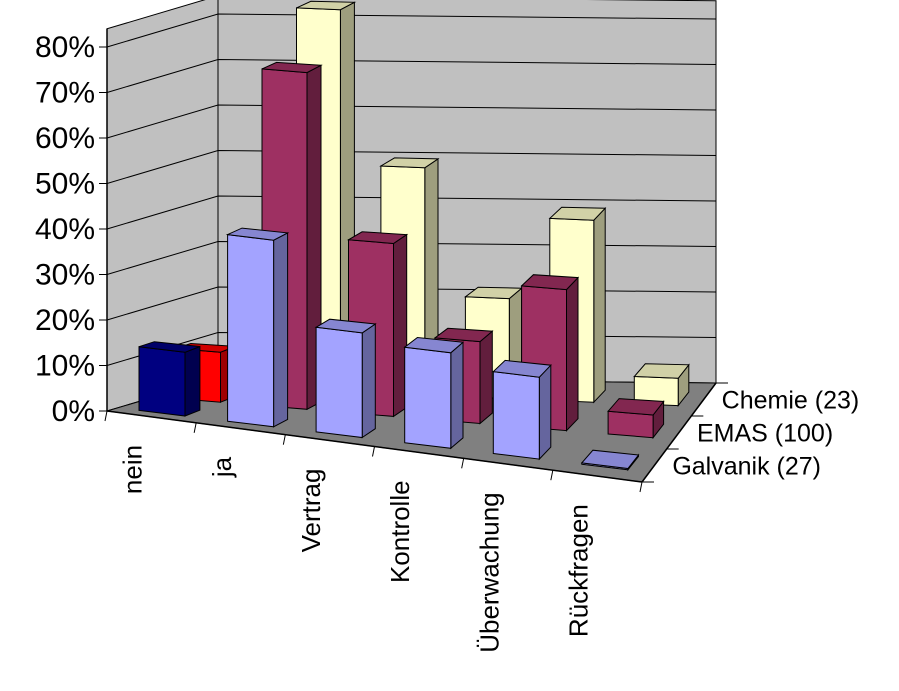  What do you see at coordinates (222, 467) in the screenshot?
I see `x-category-label: ja` at bounding box center [222, 467].